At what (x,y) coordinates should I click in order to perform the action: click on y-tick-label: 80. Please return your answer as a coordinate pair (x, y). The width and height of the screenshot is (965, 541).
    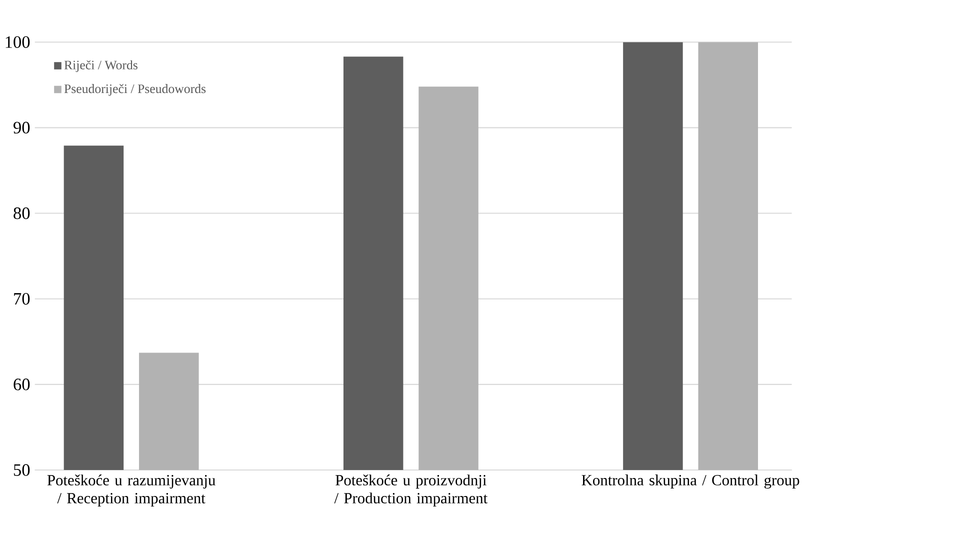
    Looking at the image, I should click on (22, 214).